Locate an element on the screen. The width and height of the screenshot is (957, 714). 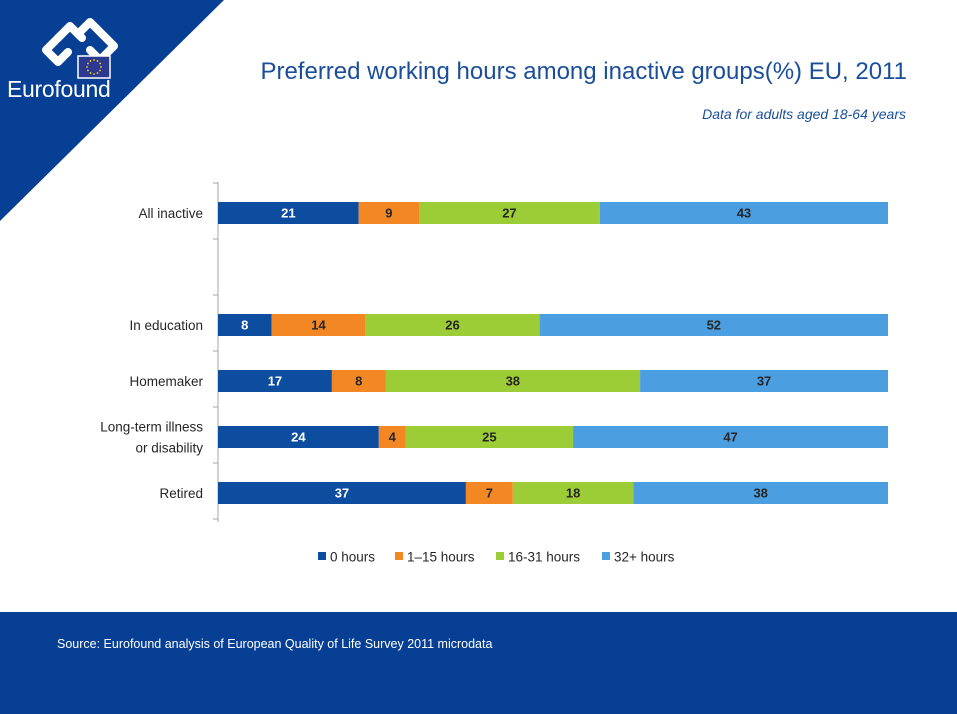
data-label: 14 is located at coordinates (318, 325).